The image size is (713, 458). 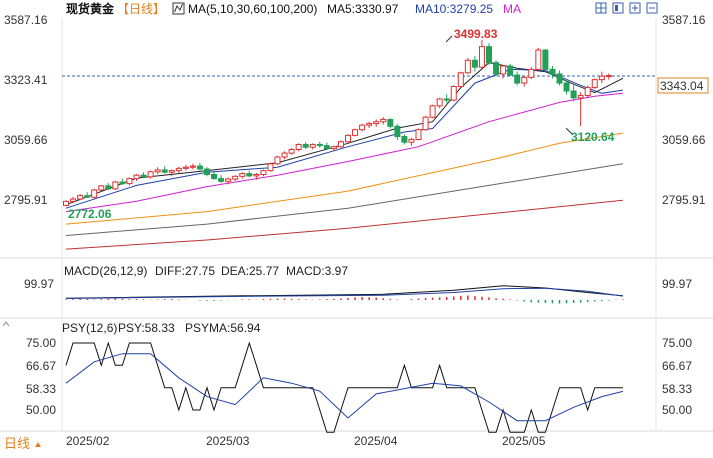 I want to click on psy-tick-left: 75.00, so click(x=41, y=343).